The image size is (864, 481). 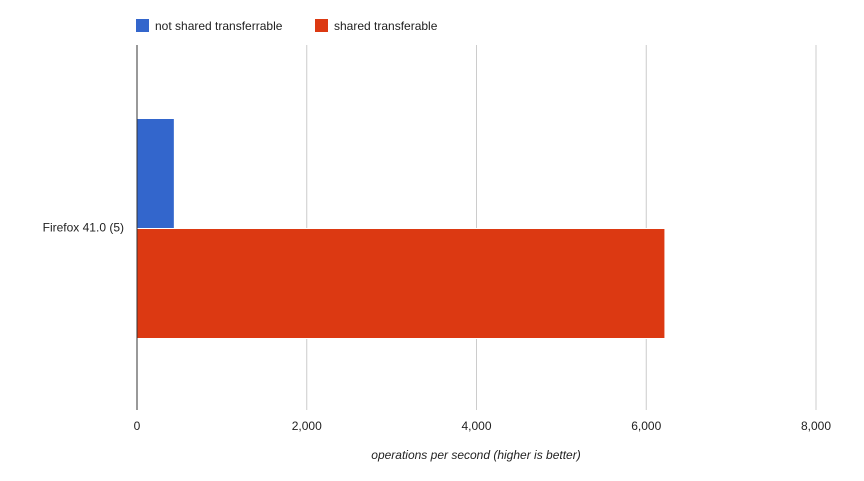 What do you see at coordinates (219, 26) in the screenshot?
I see `legend-label: not shared transferrable` at bounding box center [219, 26].